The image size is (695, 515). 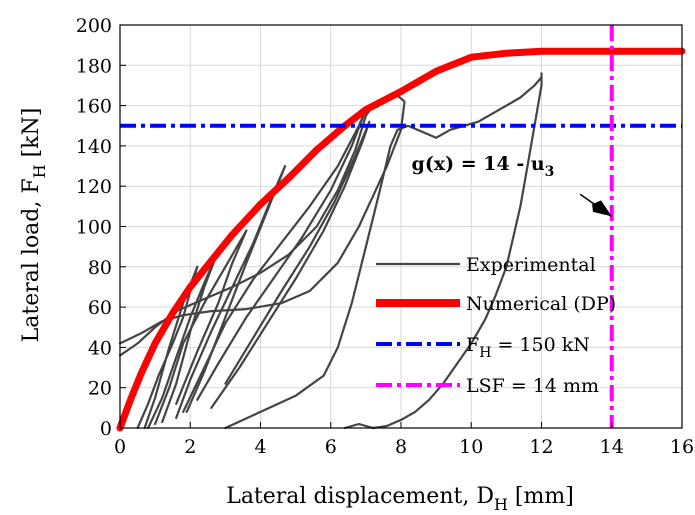 What do you see at coordinates (471, 447) in the screenshot?
I see `x-tick-label: 10` at bounding box center [471, 447].